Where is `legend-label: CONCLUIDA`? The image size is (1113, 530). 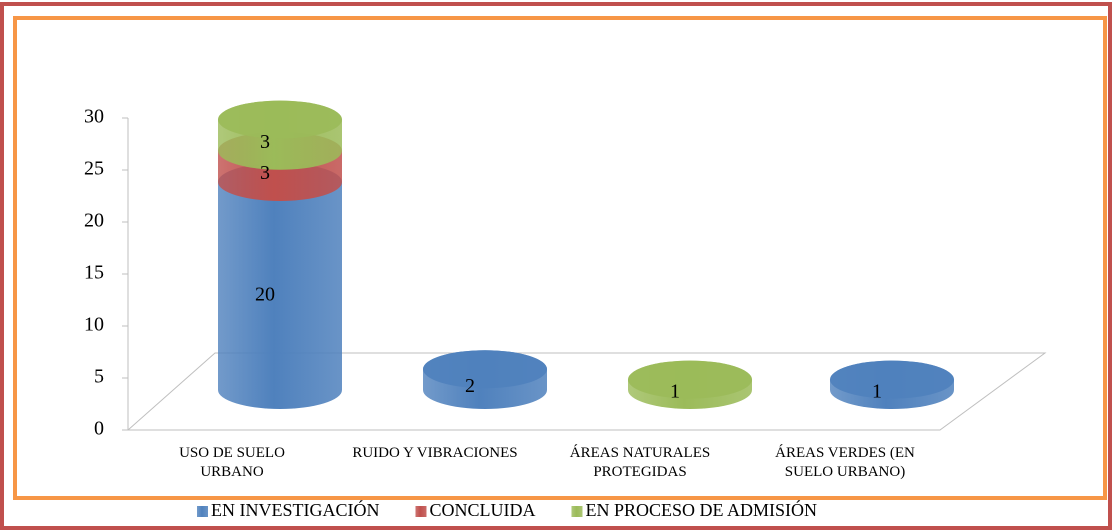
legend-label: CONCLUIDA is located at coordinates (482, 510).